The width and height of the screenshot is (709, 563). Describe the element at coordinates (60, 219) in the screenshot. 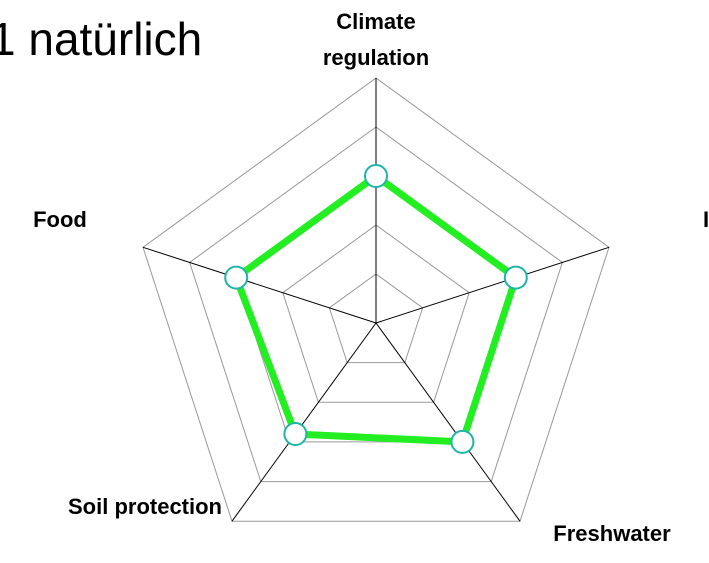

I see `axis-label: Food` at that location.